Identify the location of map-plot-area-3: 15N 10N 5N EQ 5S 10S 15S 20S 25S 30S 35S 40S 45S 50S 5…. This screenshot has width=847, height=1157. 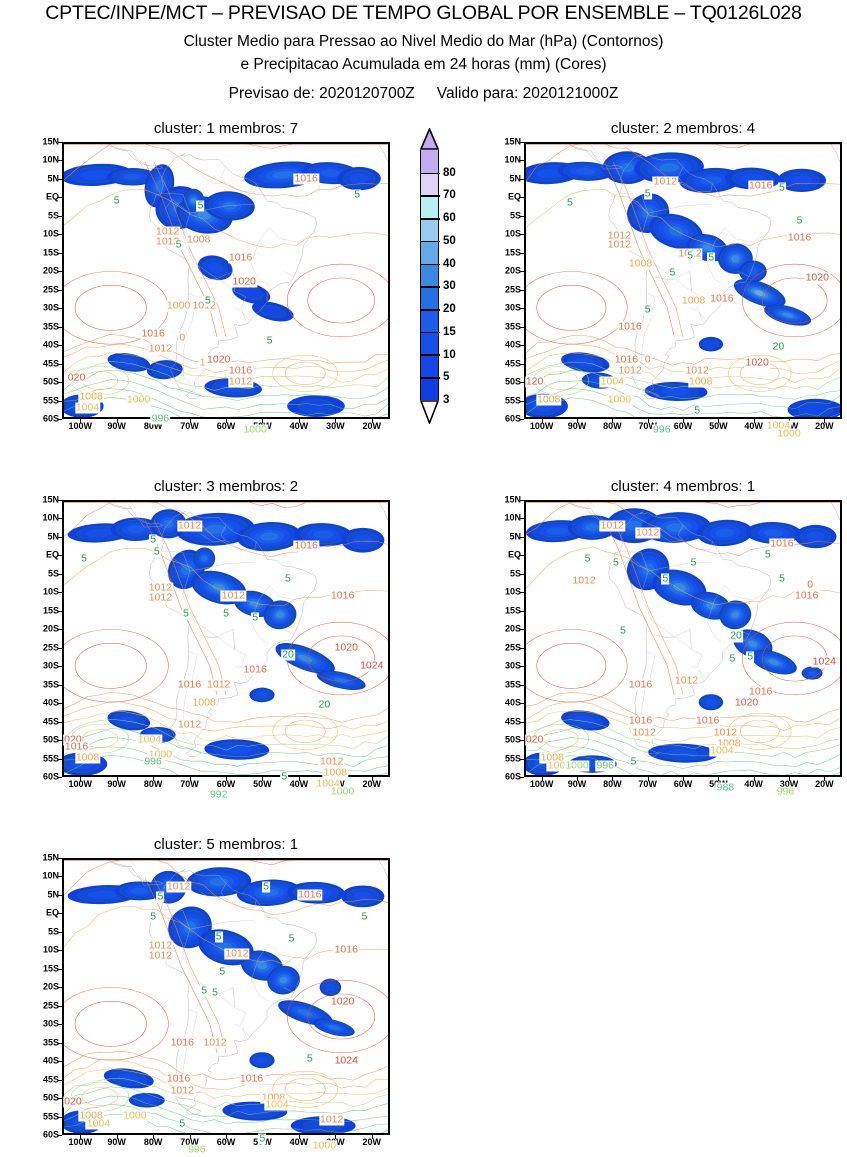
(216, 648).